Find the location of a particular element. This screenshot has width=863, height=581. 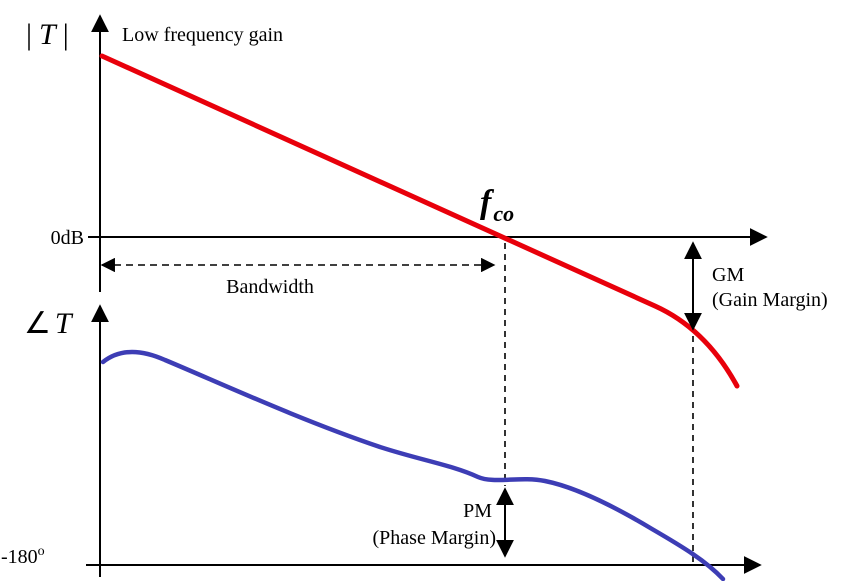

phase-margin-caption: (Phase Margin) is located at coordinates (435, 538).